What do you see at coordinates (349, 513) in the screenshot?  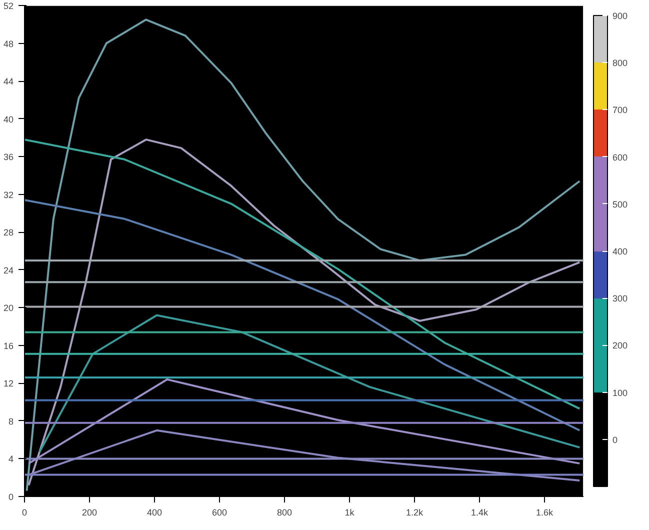 I see `x-tick-label: 1k` at bounding box center [349, 513].